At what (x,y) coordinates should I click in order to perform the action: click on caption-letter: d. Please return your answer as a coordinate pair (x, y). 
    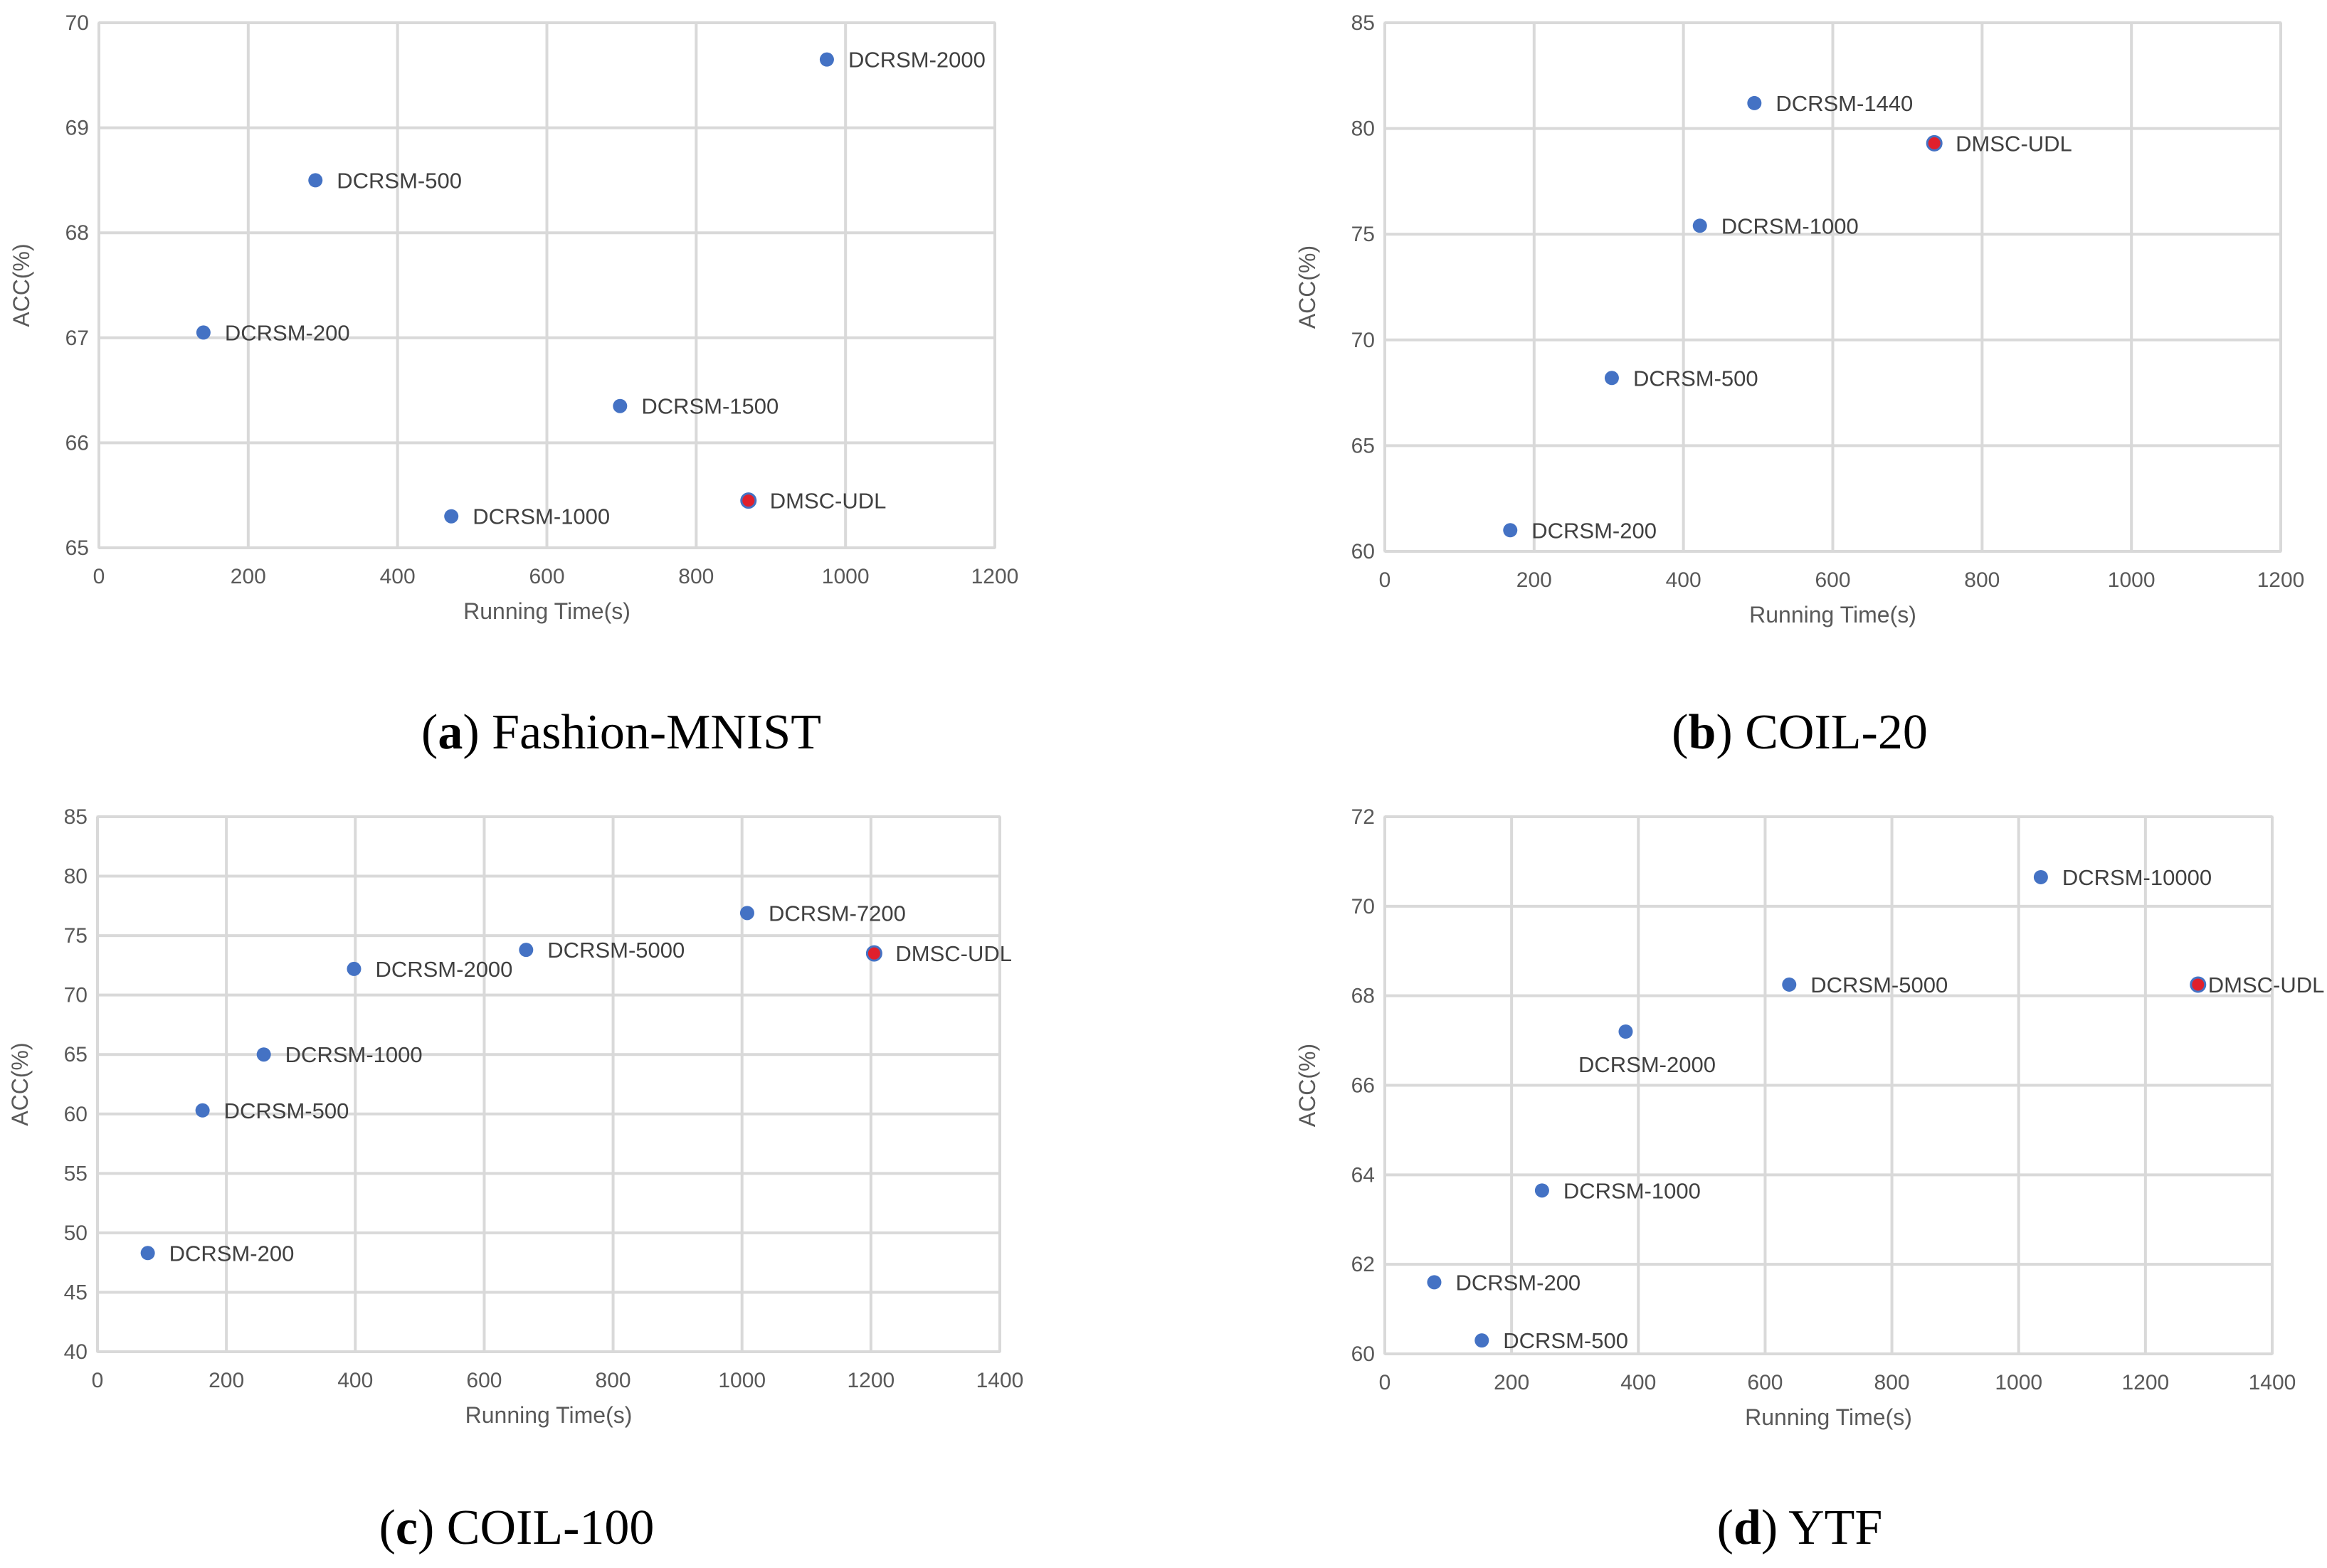
    Looking at the image, I should click on (1747, 1527).